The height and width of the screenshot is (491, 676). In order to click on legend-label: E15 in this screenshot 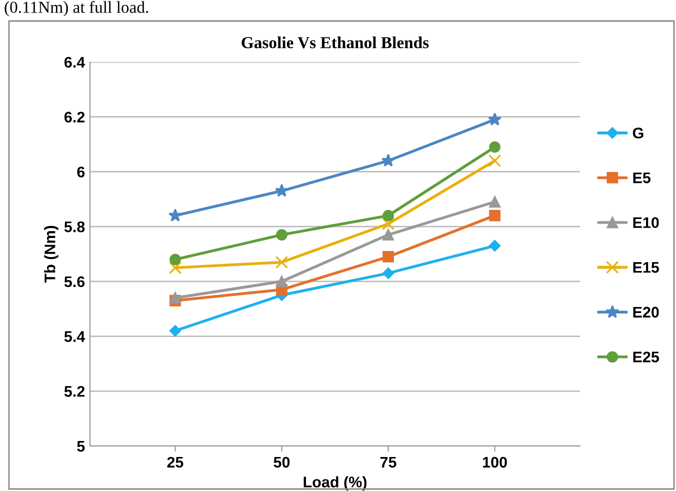, I will do `click(646, 267)`.